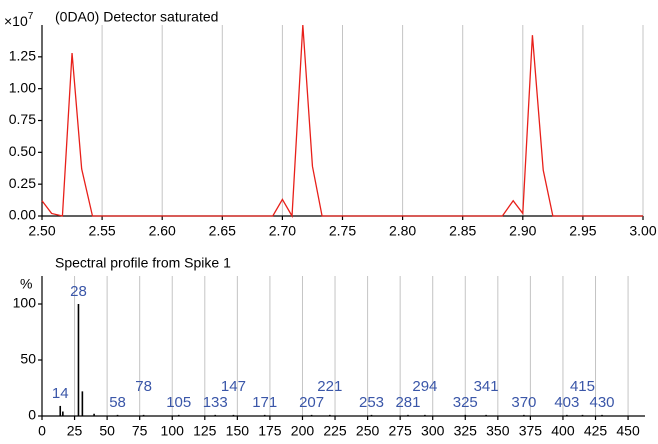 This screenshot has width=658, height=444. Describe the element at coordinates (60, 393) in the screenshot. I see `peak-label: 14` at that location.